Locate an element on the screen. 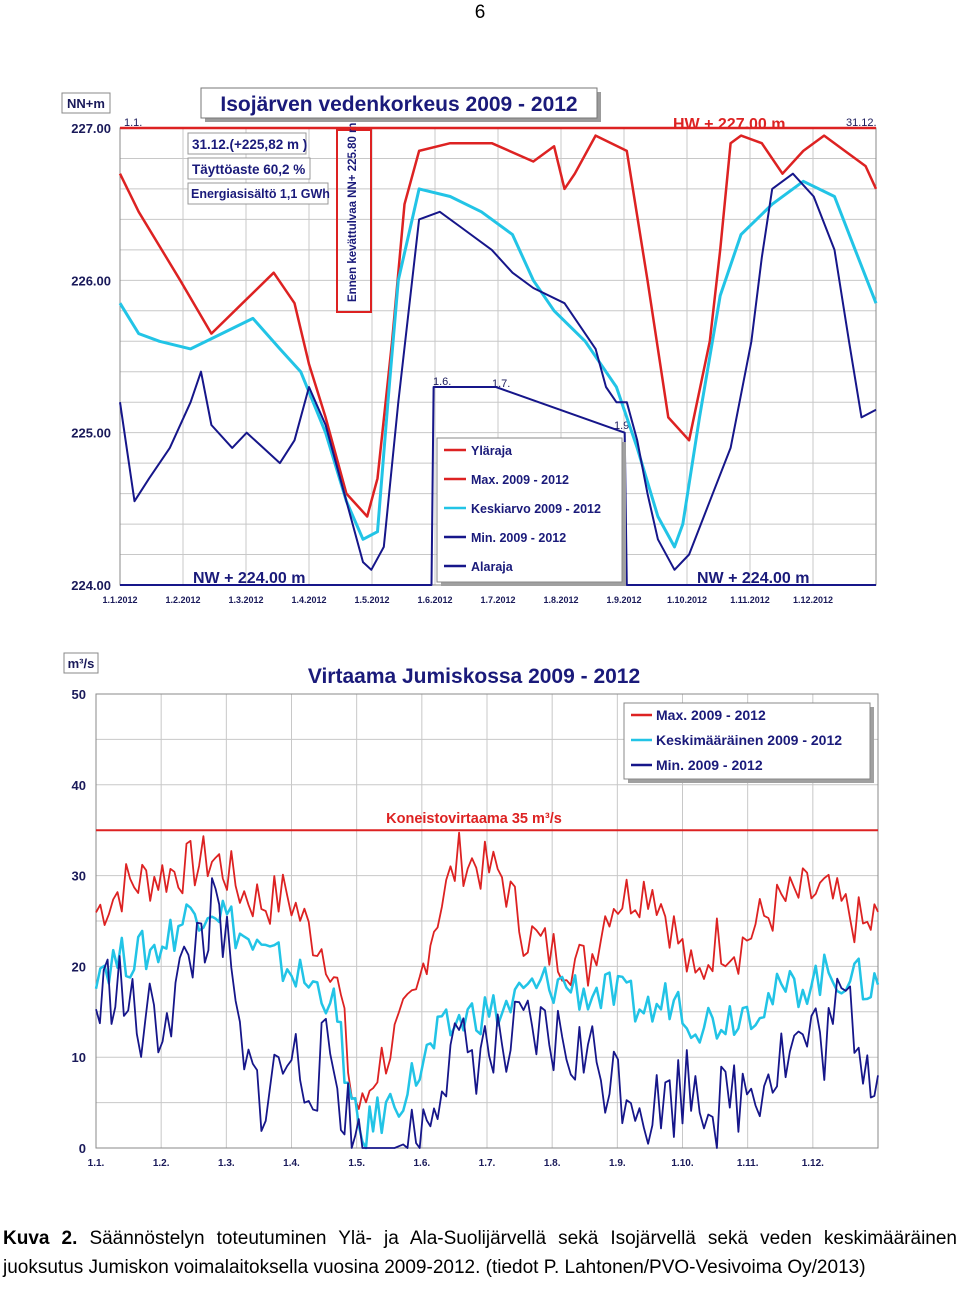 The width and height of the screenshot is (960, 1310). flow-x-tick: 1.5. is located at coordinates (356, 1163).